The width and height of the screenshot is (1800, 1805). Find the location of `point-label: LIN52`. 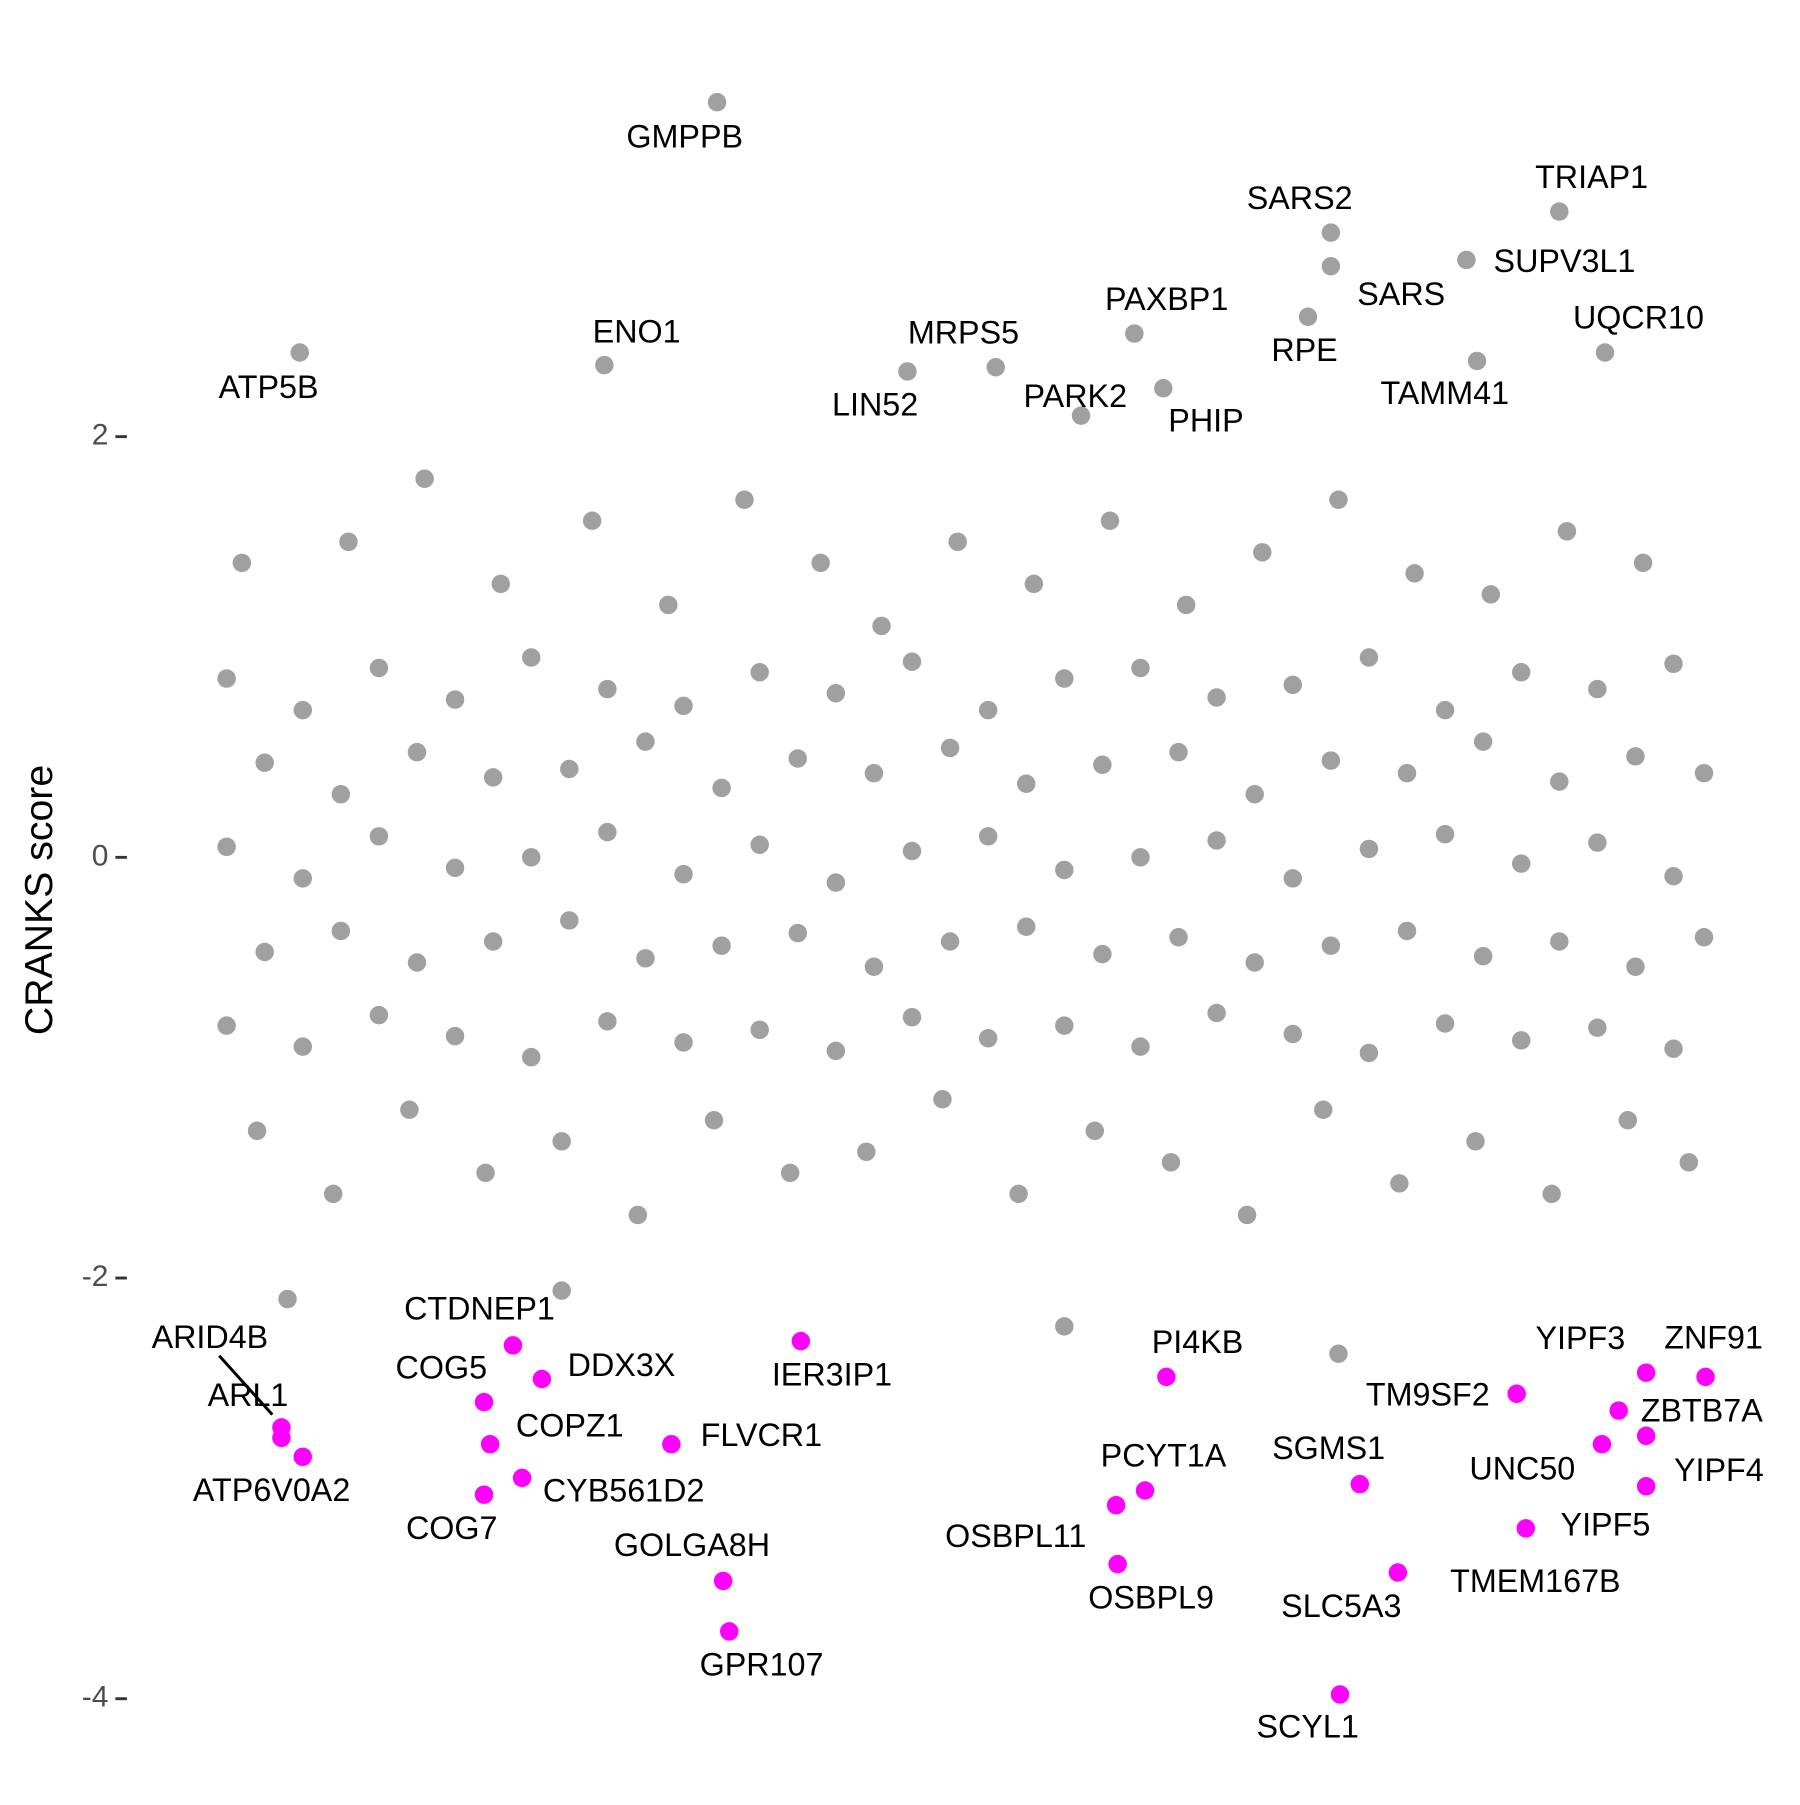

point-label: LIN52 is located at coordinates (875, 405).